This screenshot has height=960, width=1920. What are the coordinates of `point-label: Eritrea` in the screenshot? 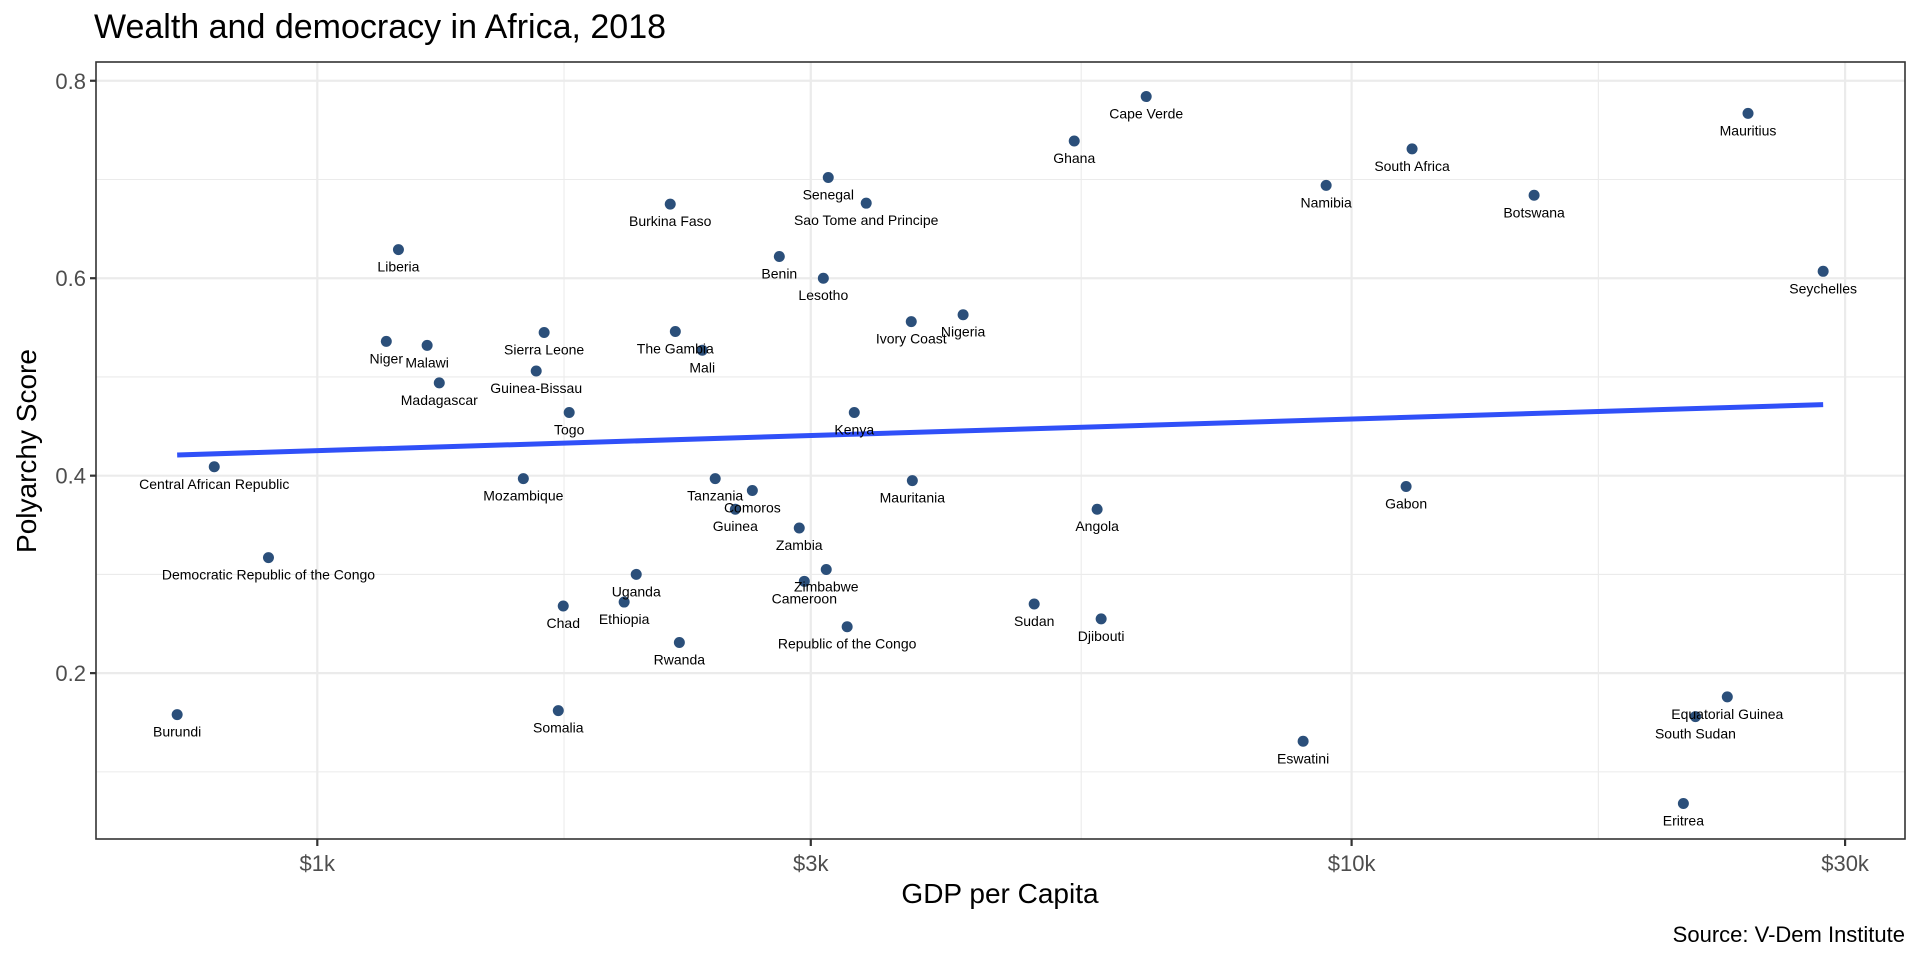 It's located at (1683, 820).